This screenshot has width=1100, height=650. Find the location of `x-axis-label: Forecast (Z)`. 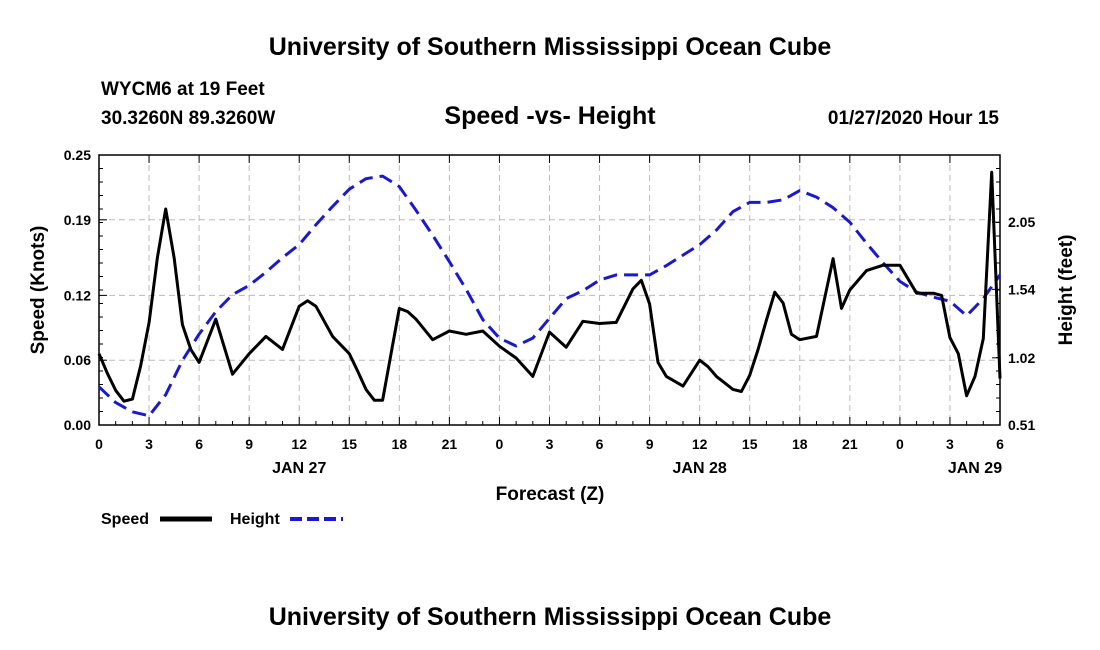

x-axis-label: Forecast (Z) is located at coordinates (550, 494).